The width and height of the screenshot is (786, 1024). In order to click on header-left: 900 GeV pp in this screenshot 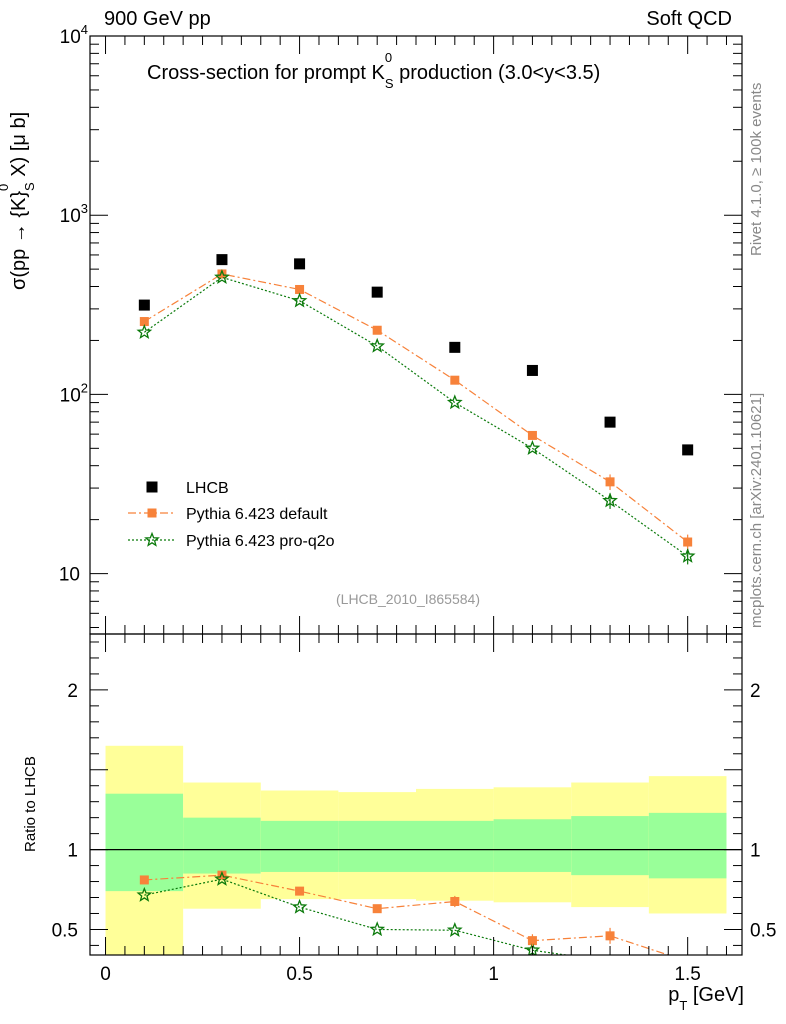, I will do `click(157, 19)`.